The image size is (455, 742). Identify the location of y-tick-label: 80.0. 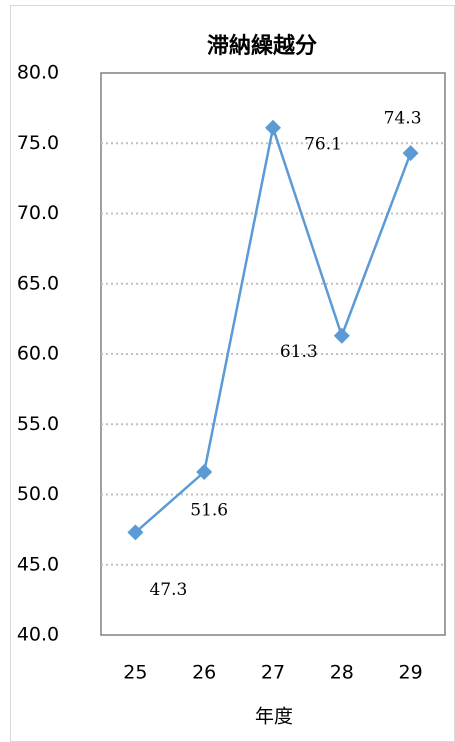
(38, 73).